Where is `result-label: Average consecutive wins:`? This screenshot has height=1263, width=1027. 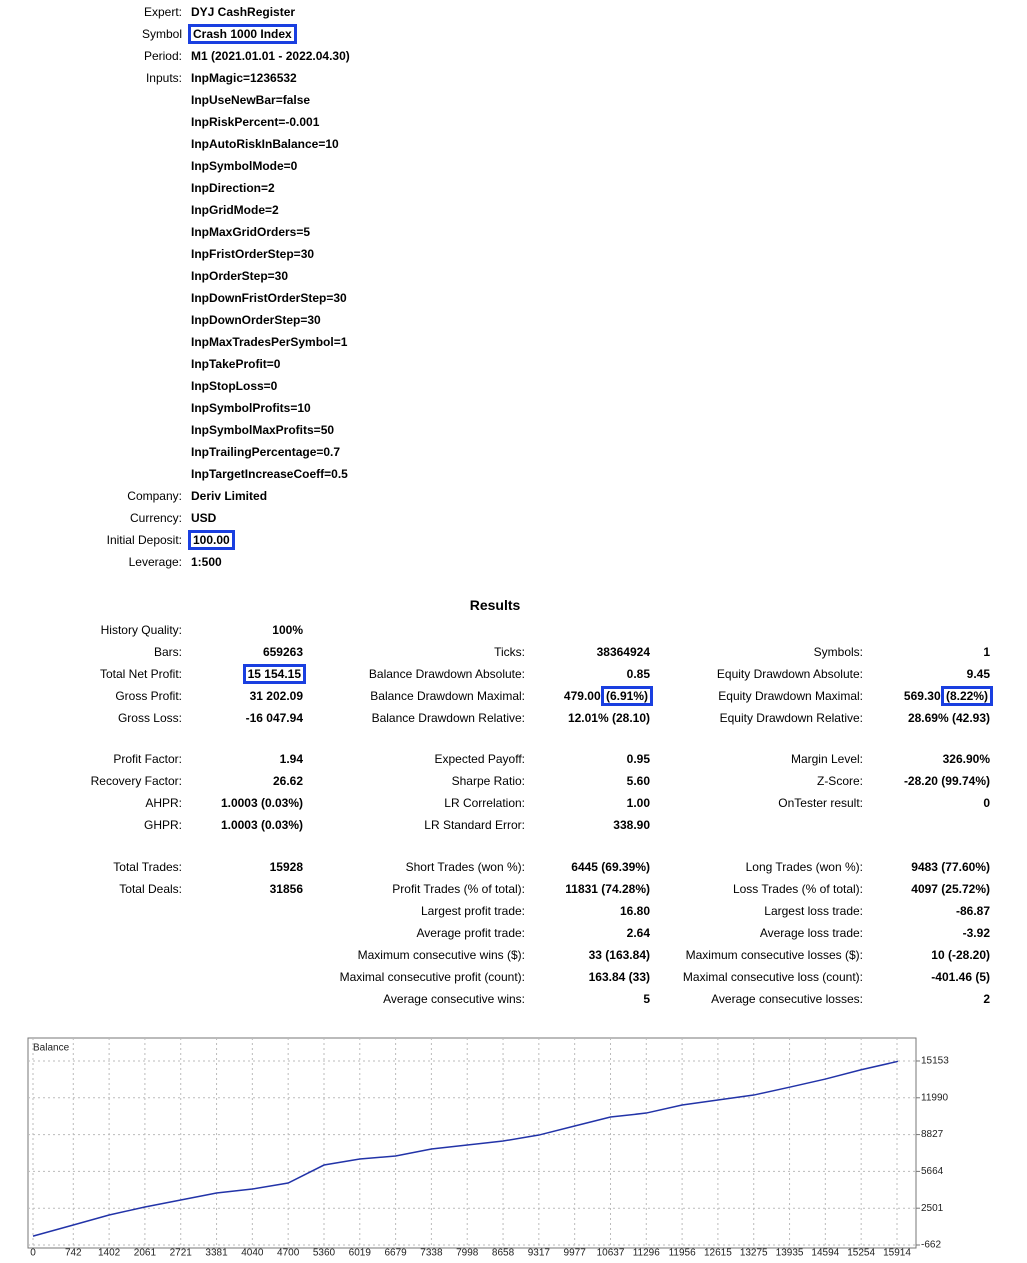 result-label: Average consecutive wins: is located at coordinates (454, 999).